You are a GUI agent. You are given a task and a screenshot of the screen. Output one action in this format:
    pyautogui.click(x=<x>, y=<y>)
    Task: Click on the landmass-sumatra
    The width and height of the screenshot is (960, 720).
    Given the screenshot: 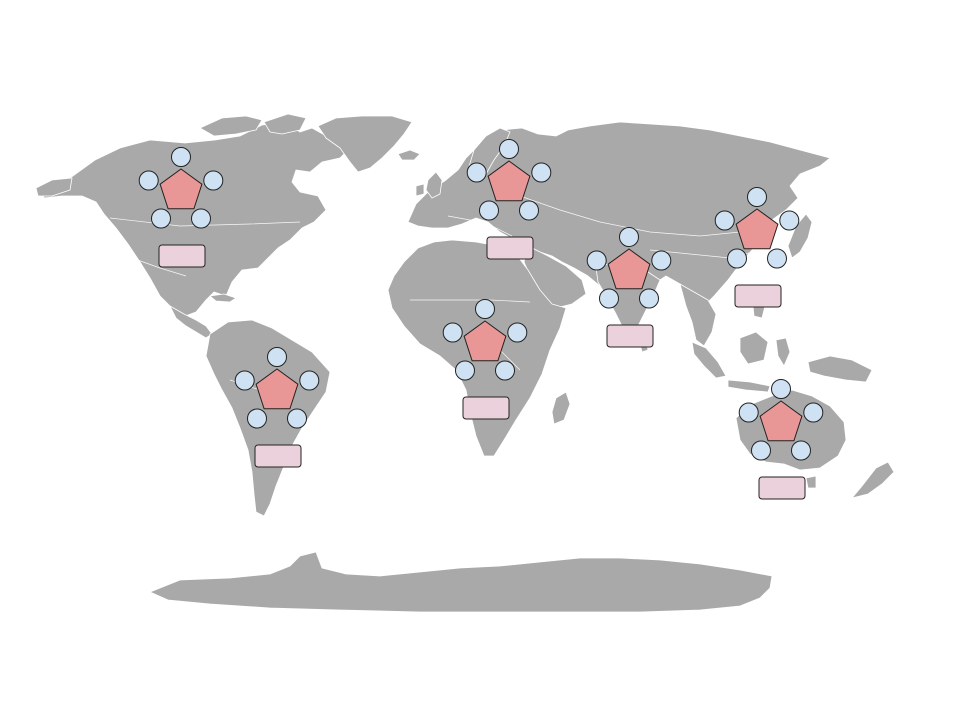 What is the action you would take?
    pyautogui.click(x=709, y=360)
    